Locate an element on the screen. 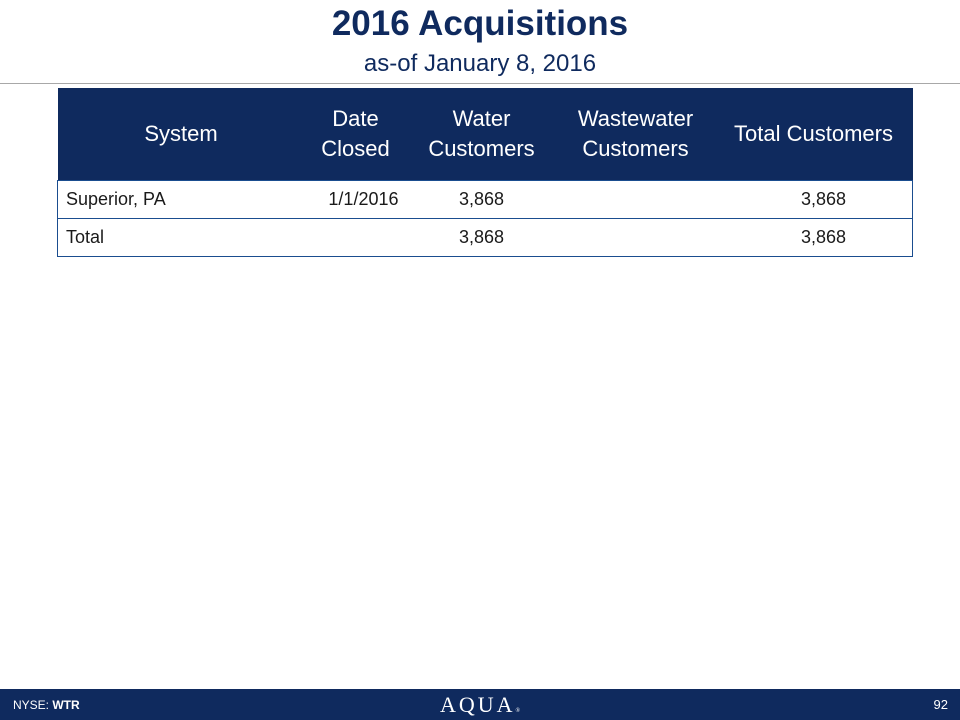 The image size is (960, 720). table-row-total: Total 3,868 3,868 is located at coordinates (485, 237).